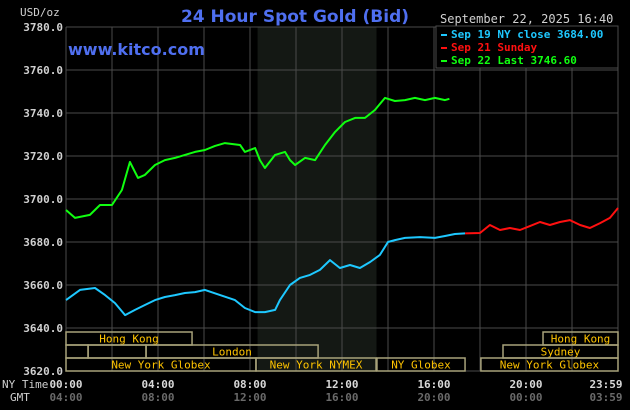  Describe the element at coordinates (40, 12) in the screenshot. I see `y-axis-label: USD/oz` at that location.